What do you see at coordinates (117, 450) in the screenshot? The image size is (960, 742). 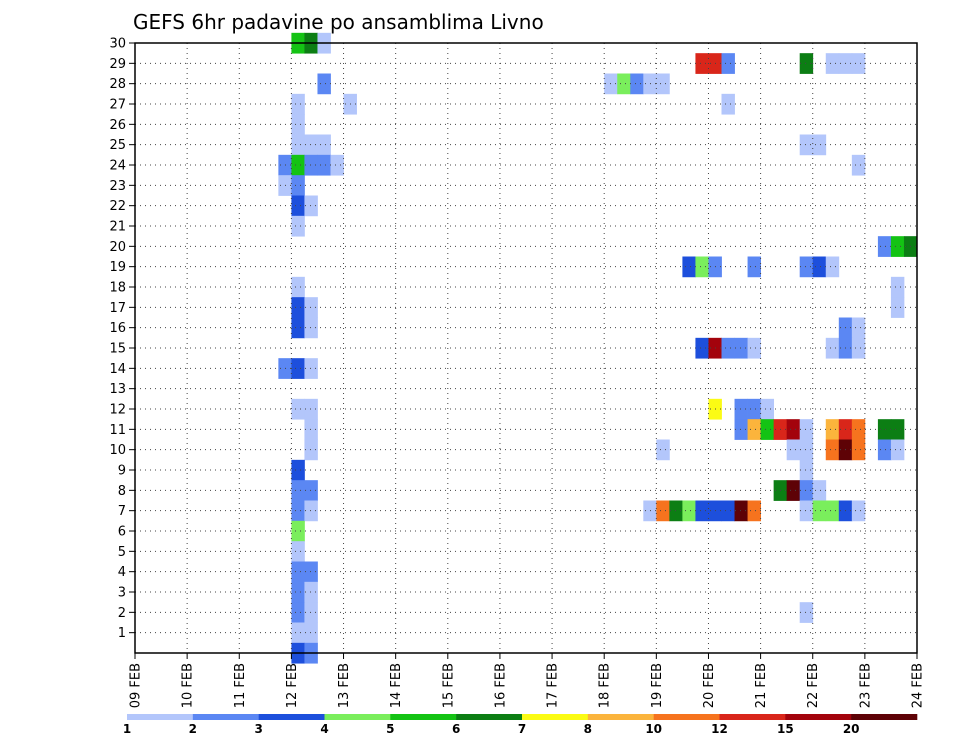 I see `y-tick-label: 10` at bounding box center [117, 450].